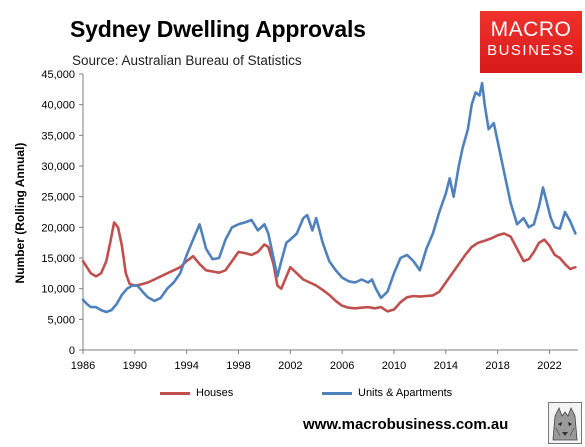 This screenshot has width=585, height=447. I want to click on y-tick-label: 45,000, so click(58, 75).